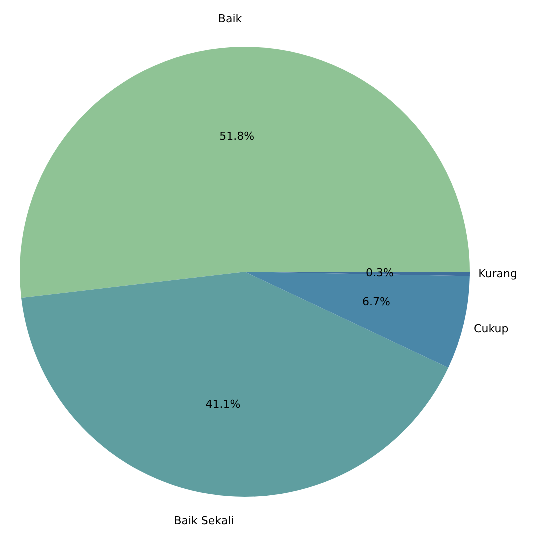 The width and height of the screenshot is (547, 540). Describe the element at coordinates (498, 273) in the screenshot. I see `slice-label: Kurang` at that location.